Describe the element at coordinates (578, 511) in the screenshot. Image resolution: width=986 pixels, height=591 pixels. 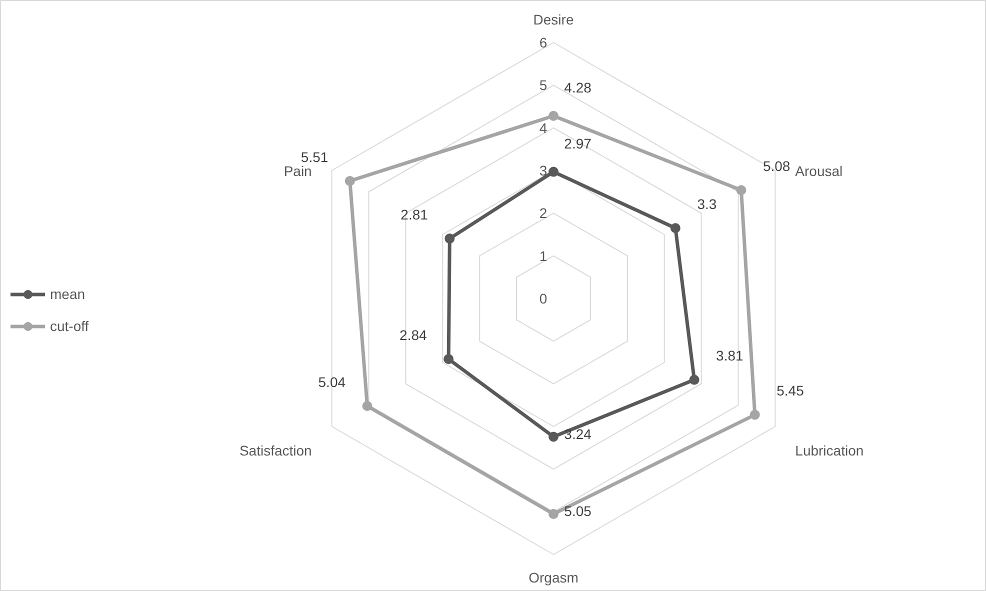
I see `data-label: 5.05` at that location.